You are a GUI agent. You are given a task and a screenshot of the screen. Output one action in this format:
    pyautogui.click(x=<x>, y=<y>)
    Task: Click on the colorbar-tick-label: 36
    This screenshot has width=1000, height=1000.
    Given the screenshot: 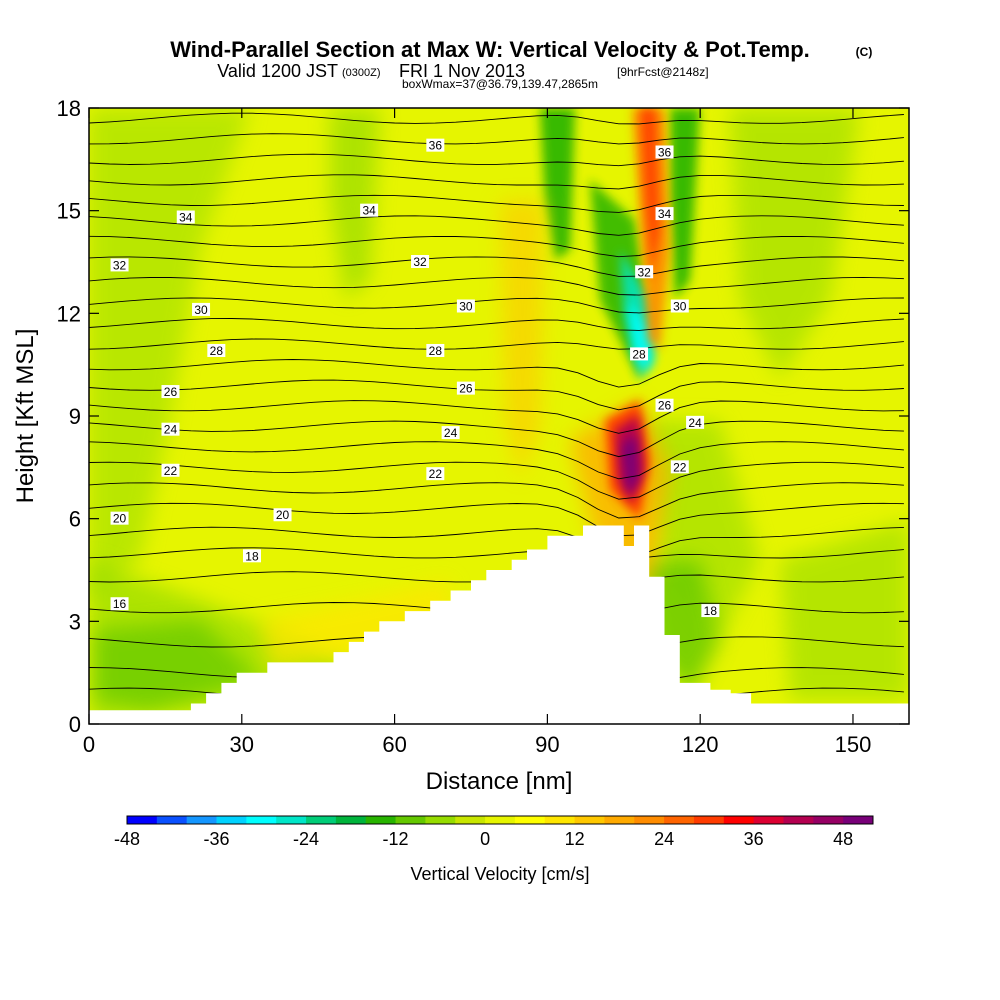 What is the action you would take?
    pyautogui.click(x=754, y=839)
    